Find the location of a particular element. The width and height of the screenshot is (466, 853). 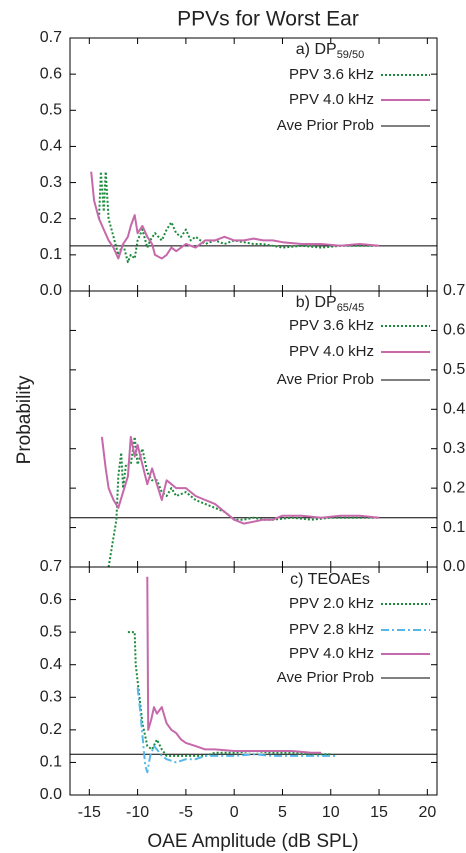

panel-label-main: a) DP is located at coordinates (316, 49).